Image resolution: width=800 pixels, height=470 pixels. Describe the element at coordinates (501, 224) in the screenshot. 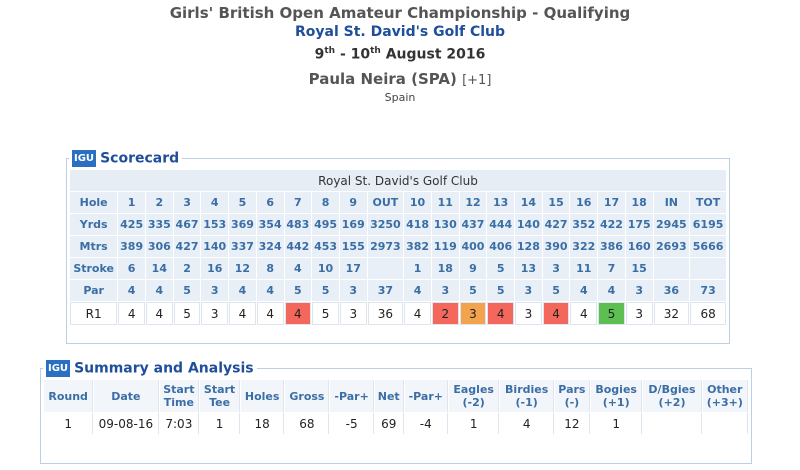

I see `cell: 444` at that location.